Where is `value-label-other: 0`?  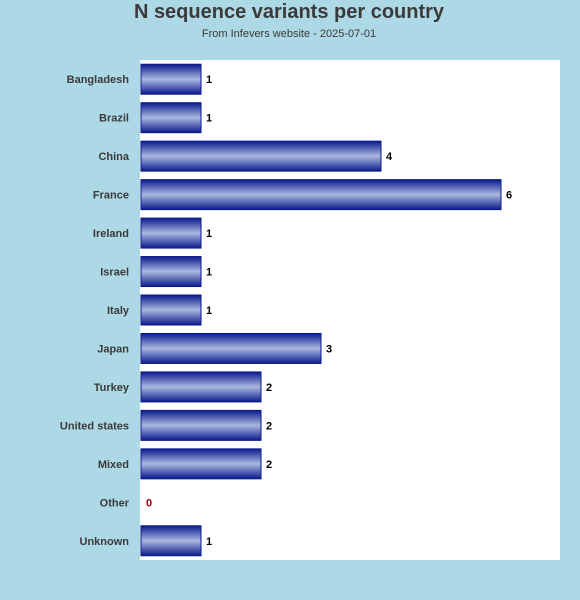 value-label-other: 0 is located at coordinates (149, 503).